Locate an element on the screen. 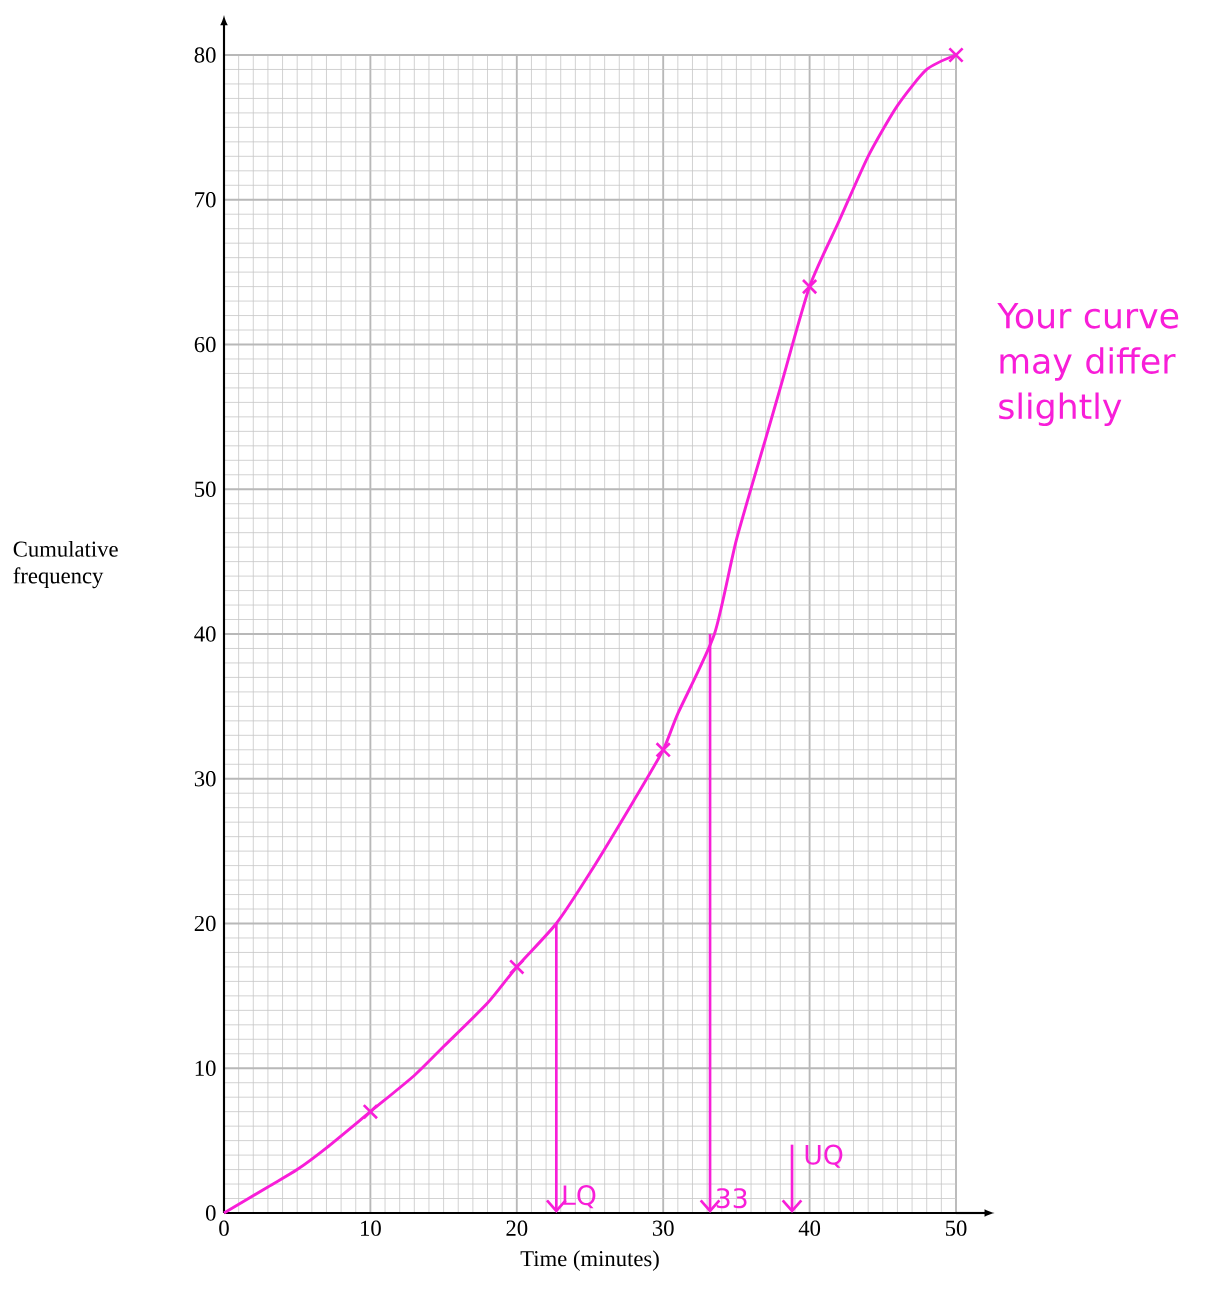 The height and width of the screenshot is (1299, 1226). y-tick-label: 0 is located at coordinates (210, 1213).